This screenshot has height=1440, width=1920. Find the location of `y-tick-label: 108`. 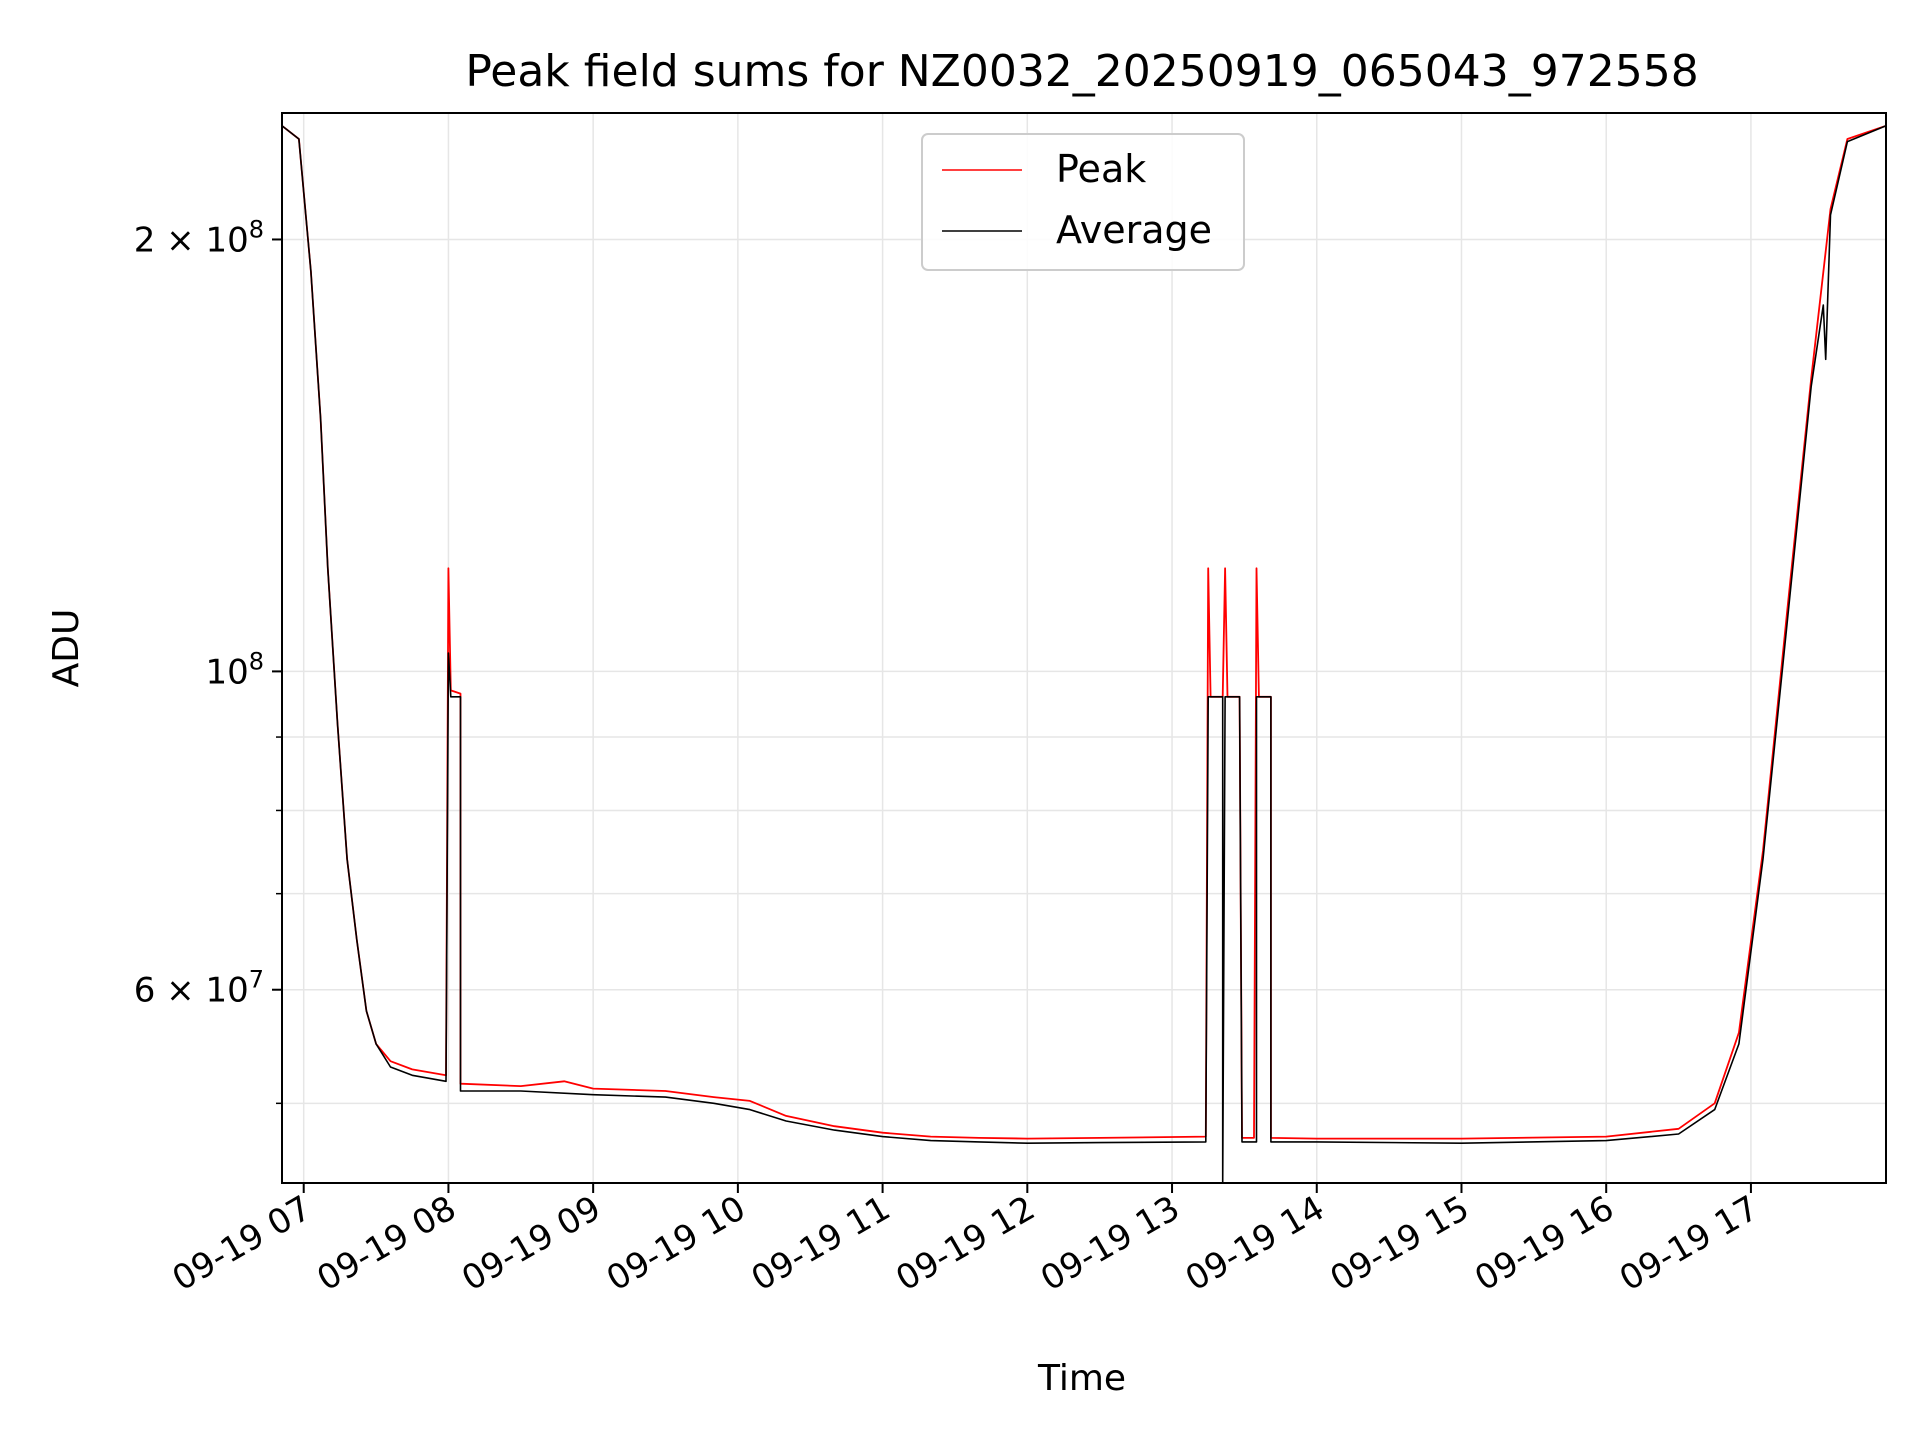

y-tick-label: 108 is located at coordinates (234, 669).